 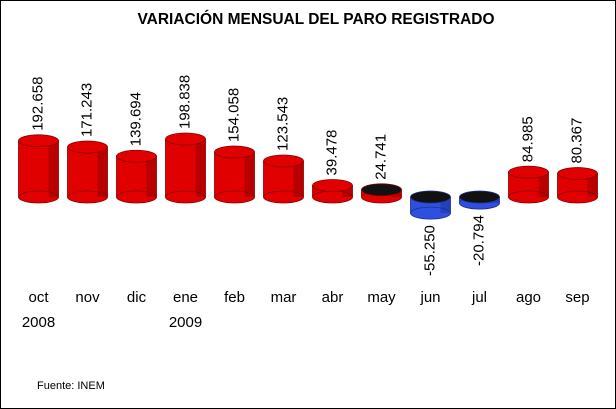 I want to click on x-tick-label: oct, so click(x=38, y=297).